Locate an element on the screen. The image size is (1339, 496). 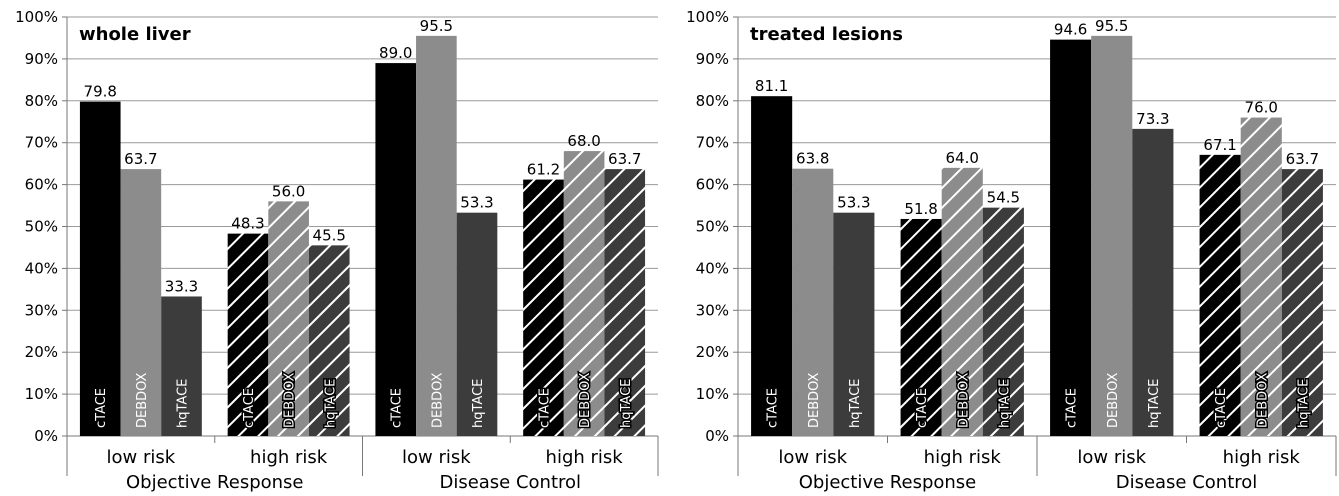
value-label: 64.0 is located at coordinates (962, 158).